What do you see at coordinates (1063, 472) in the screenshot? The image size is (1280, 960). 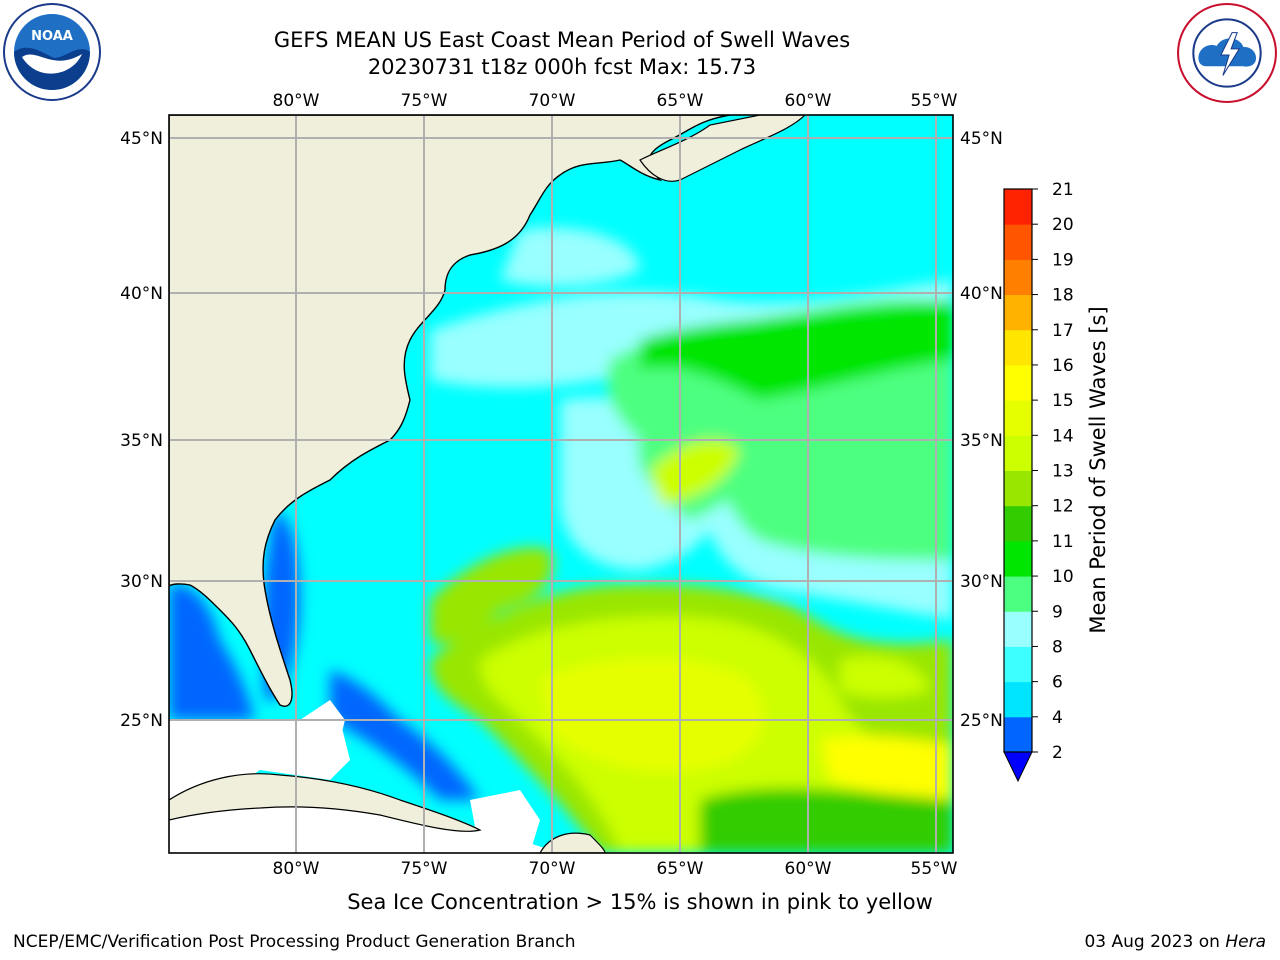 I see `colorbar-tick-label: 13` at bounding box center [1063, 472].